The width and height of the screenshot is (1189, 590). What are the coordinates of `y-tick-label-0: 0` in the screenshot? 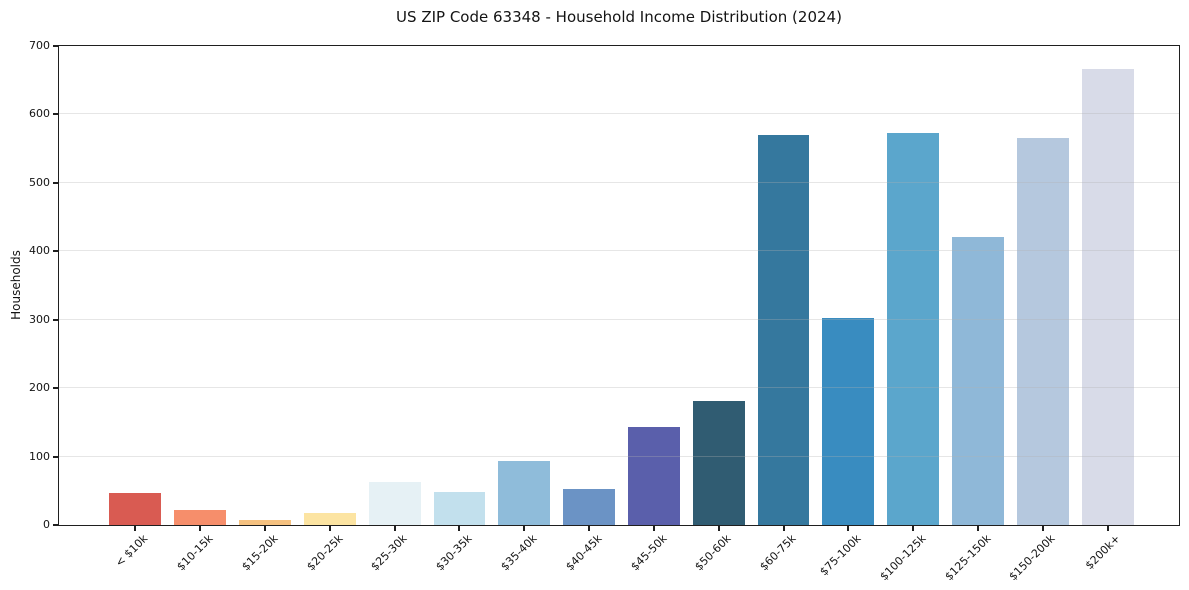 It's located at (46, 524).